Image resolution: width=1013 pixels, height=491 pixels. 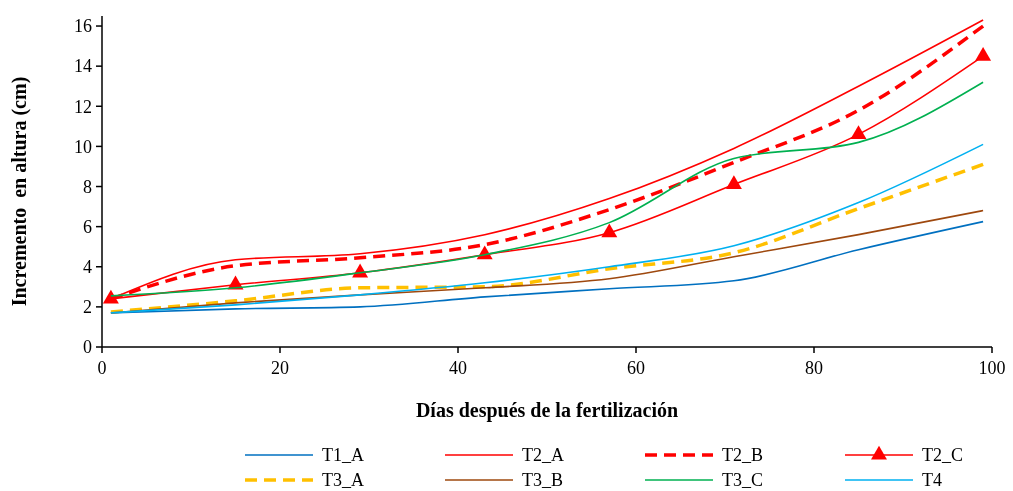 I want to click on legend-label: T3_C, so click(x=743, y=480).